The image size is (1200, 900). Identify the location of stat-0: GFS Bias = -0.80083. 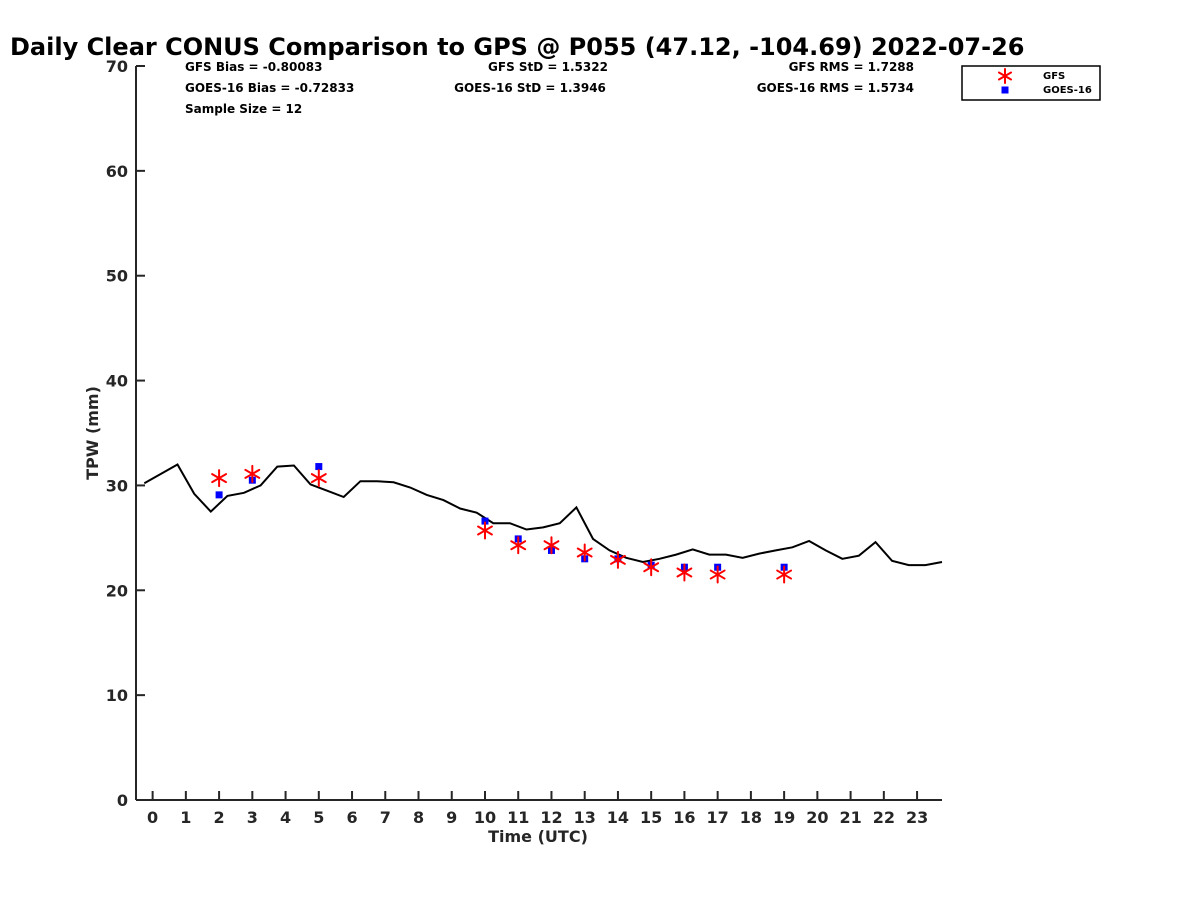
(253, 67).